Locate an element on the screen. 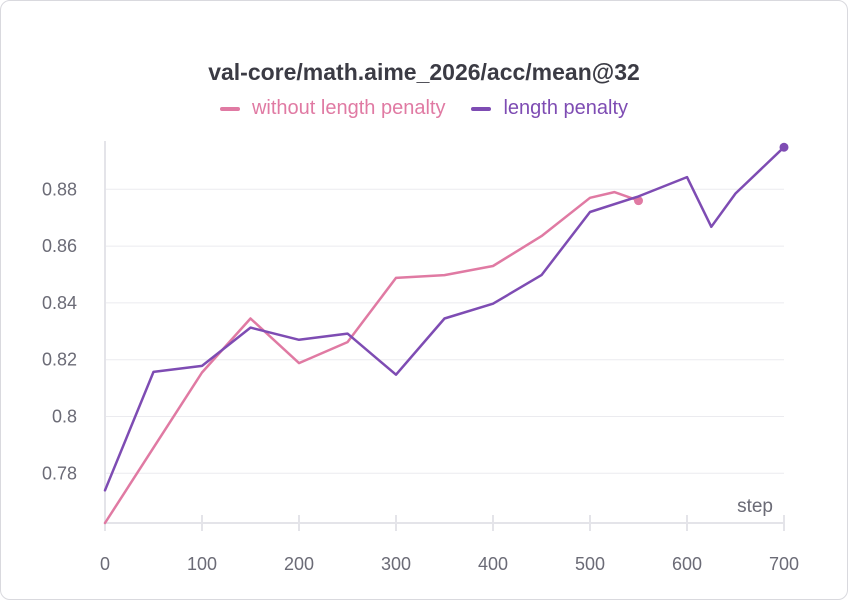 This screenshot has width=848, height=600. x-tick-label: 500 is located at coordinates (590, 564).